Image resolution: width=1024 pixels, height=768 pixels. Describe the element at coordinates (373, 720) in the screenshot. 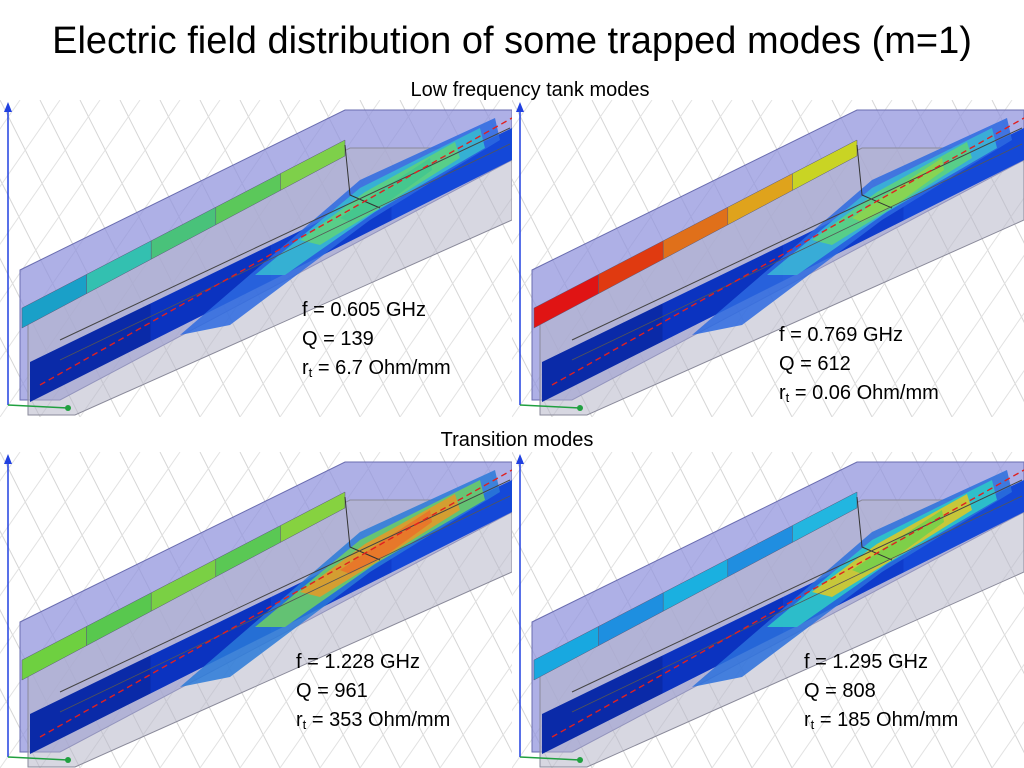

I see `transverse-impedance-value: rt = 353 Ohm/mm` at that location.